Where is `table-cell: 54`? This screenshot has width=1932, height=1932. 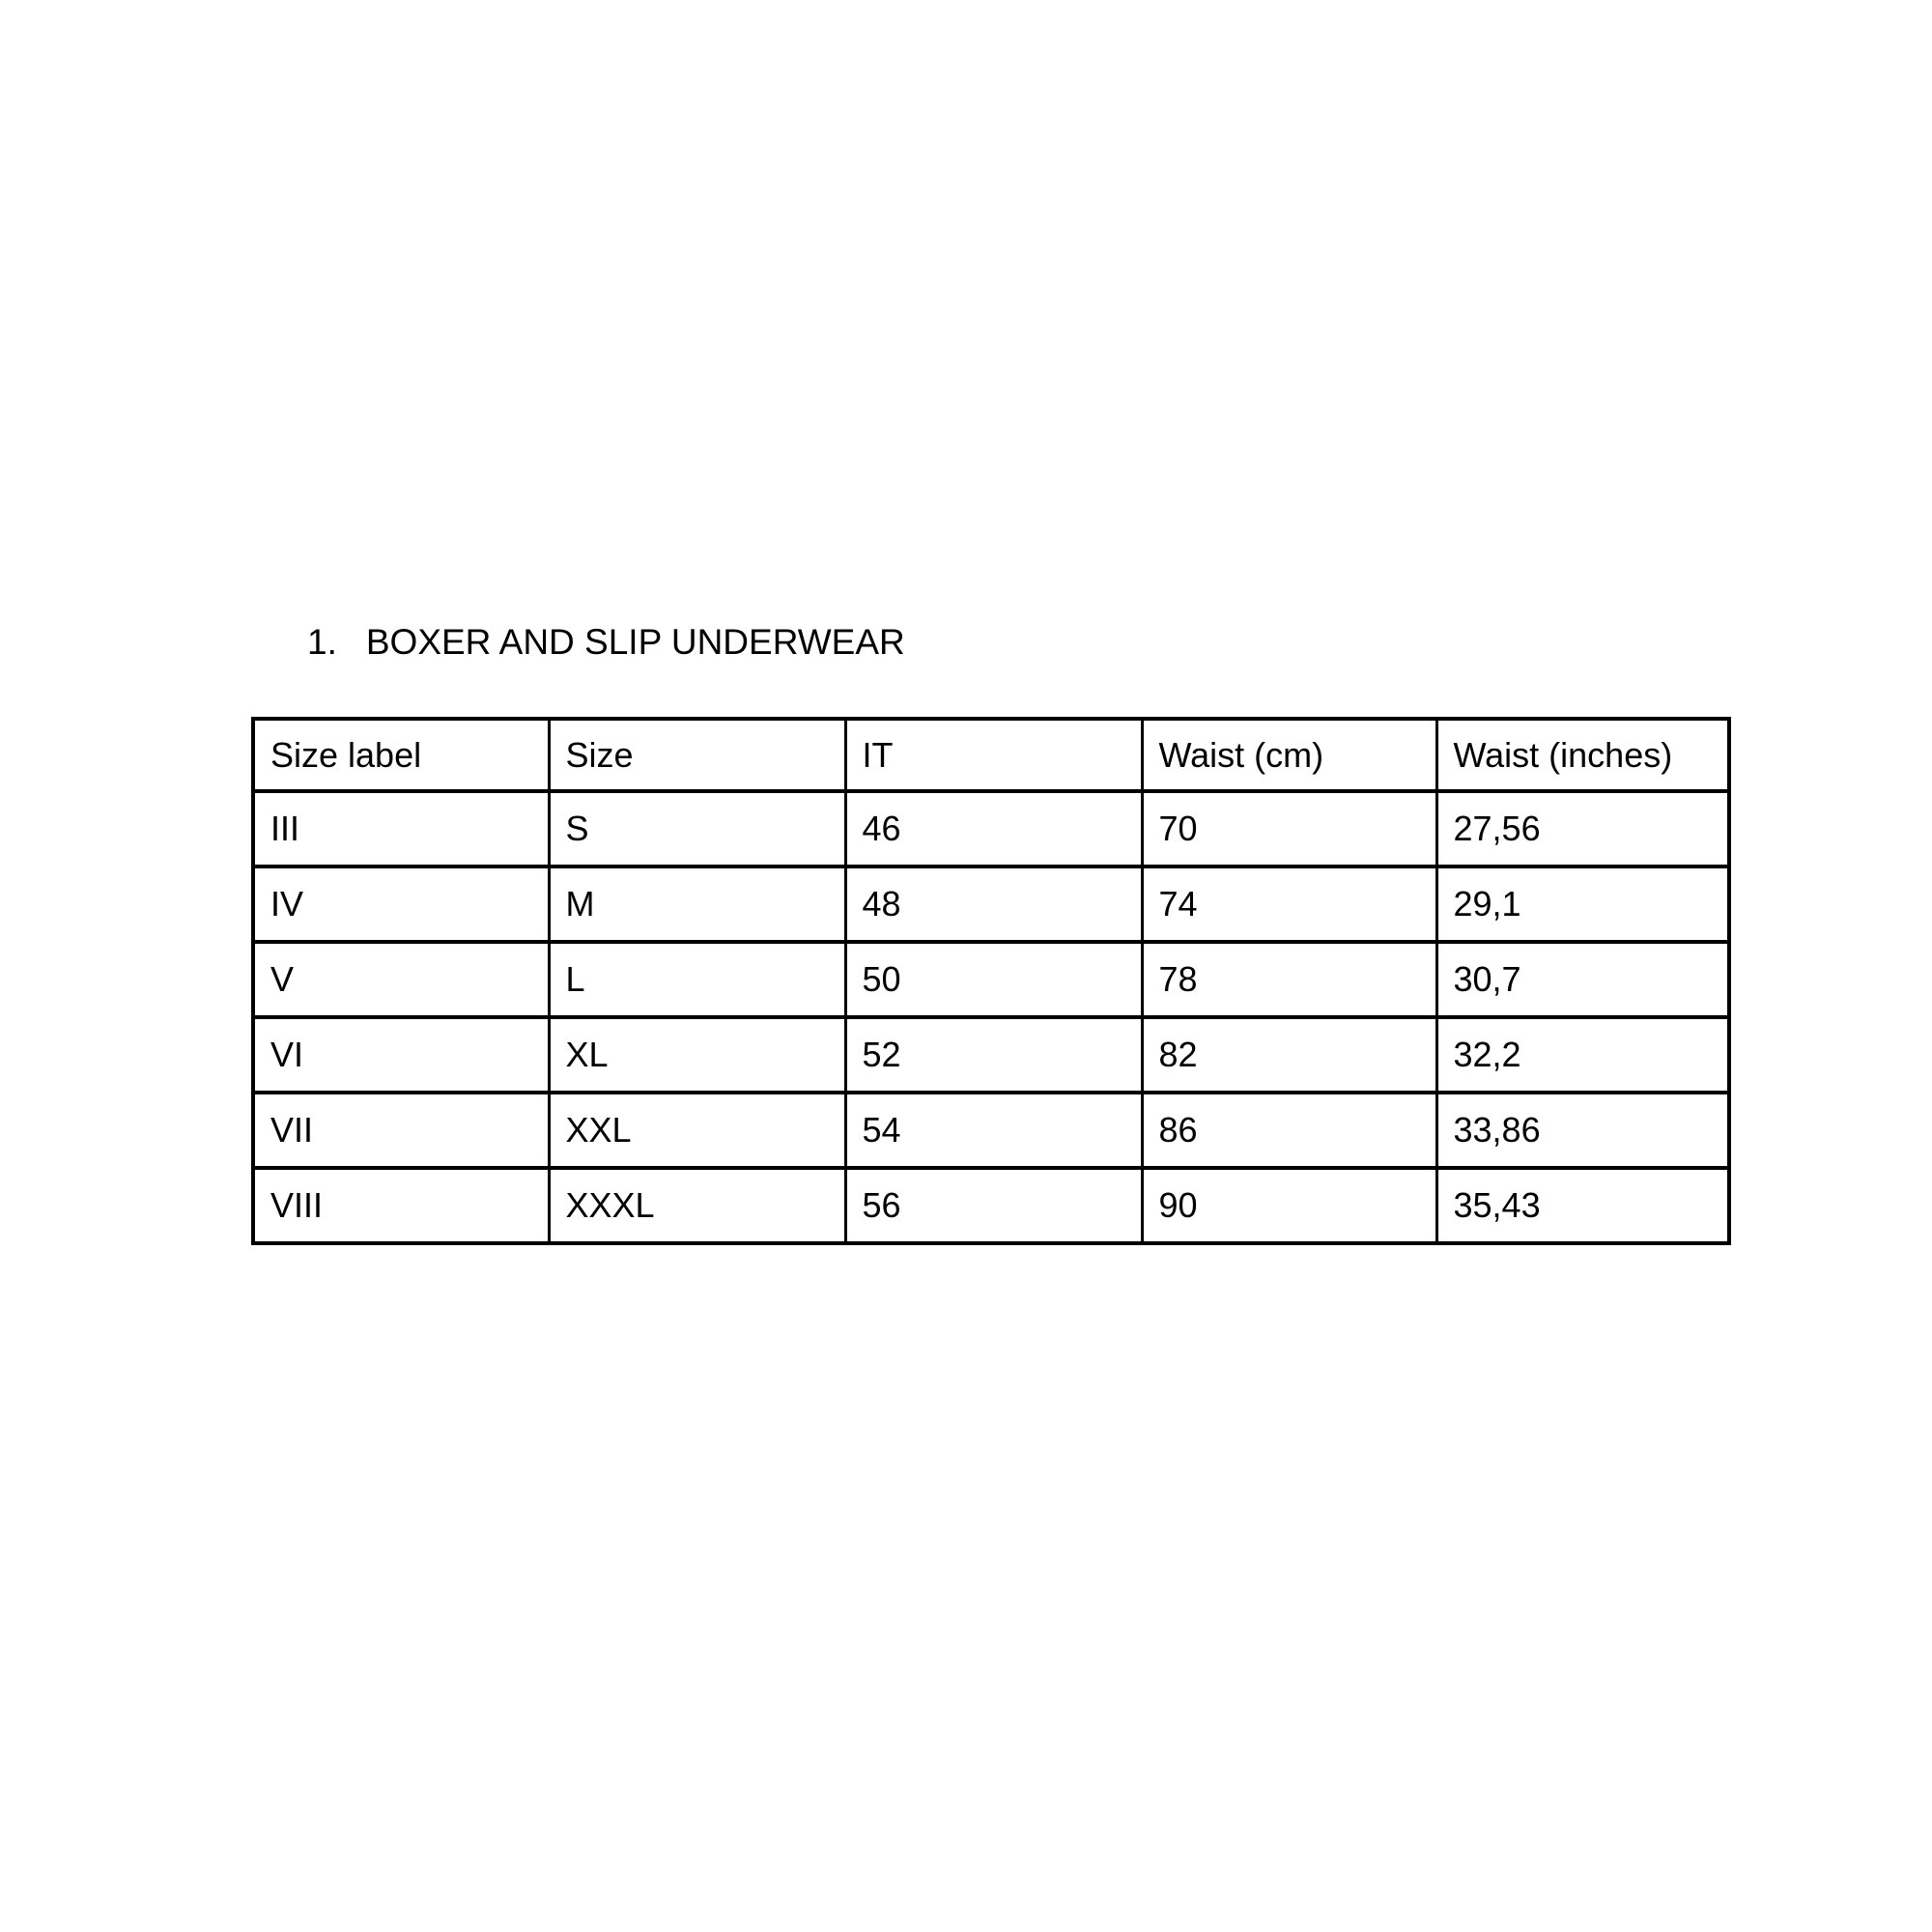
table-cell: 54 is located at coordinates (993, 1130).